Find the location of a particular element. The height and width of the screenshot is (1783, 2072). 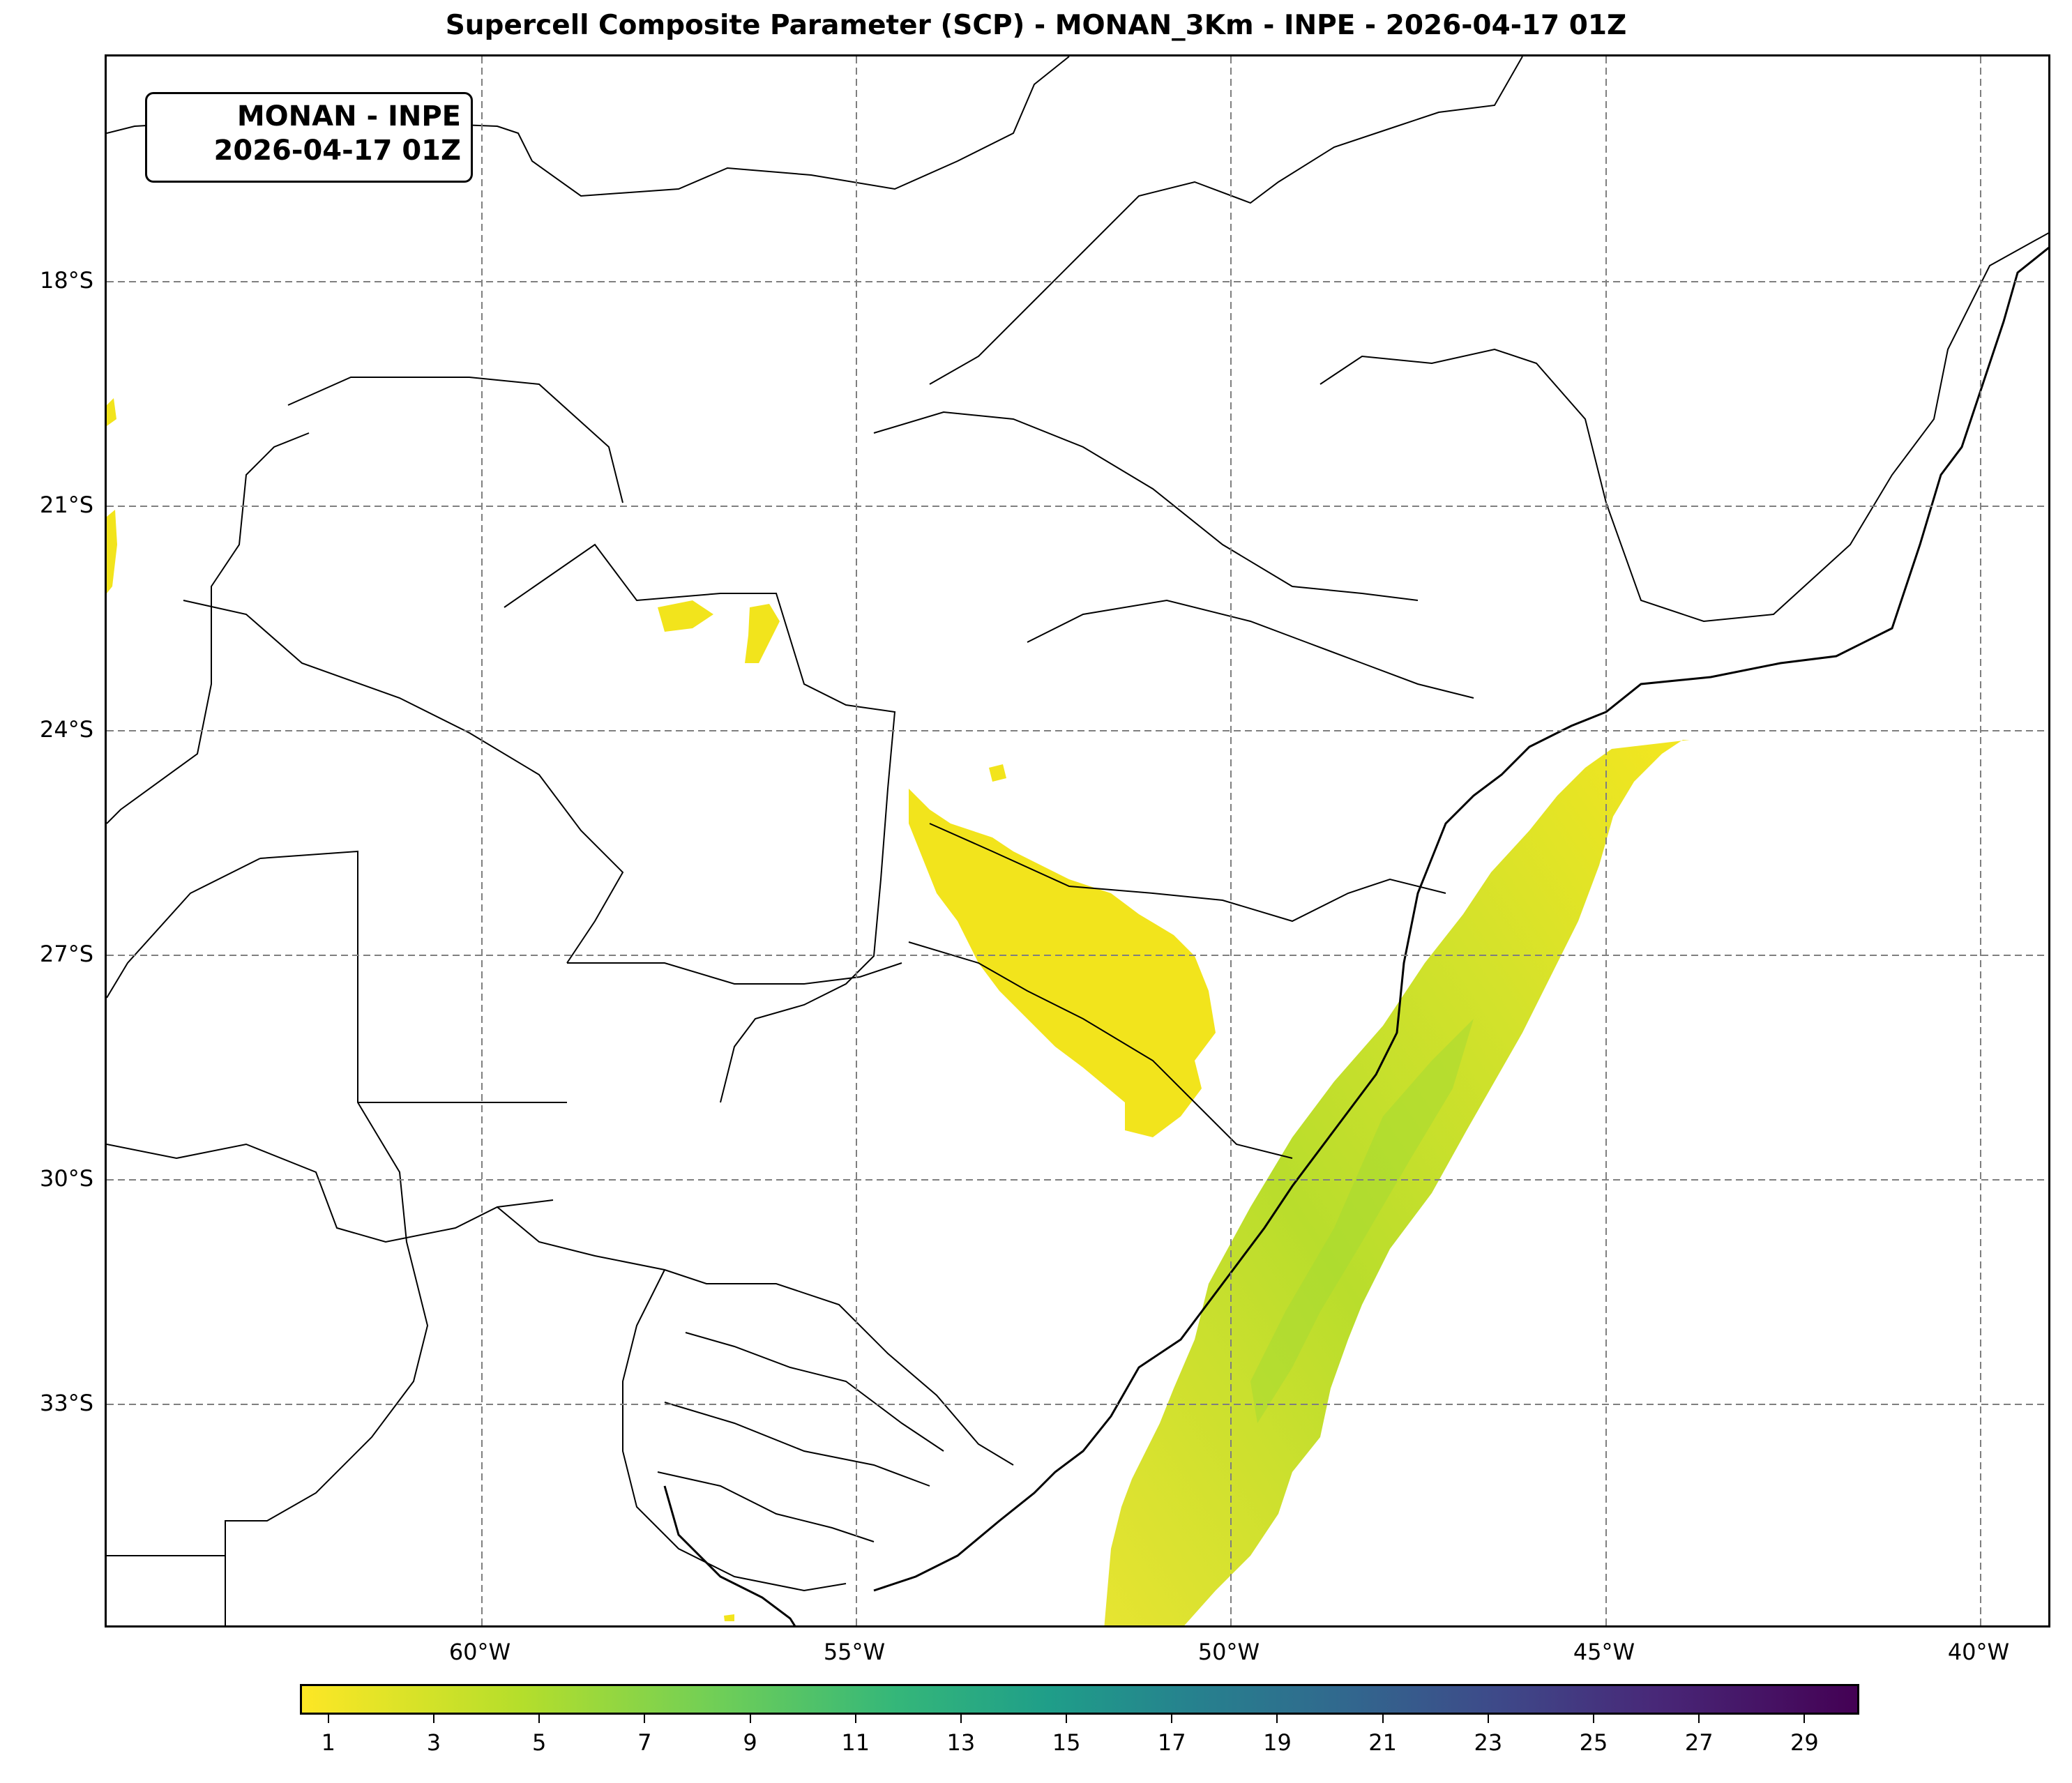

lat-label-18: 18°S is located at coordinates (66, 280).